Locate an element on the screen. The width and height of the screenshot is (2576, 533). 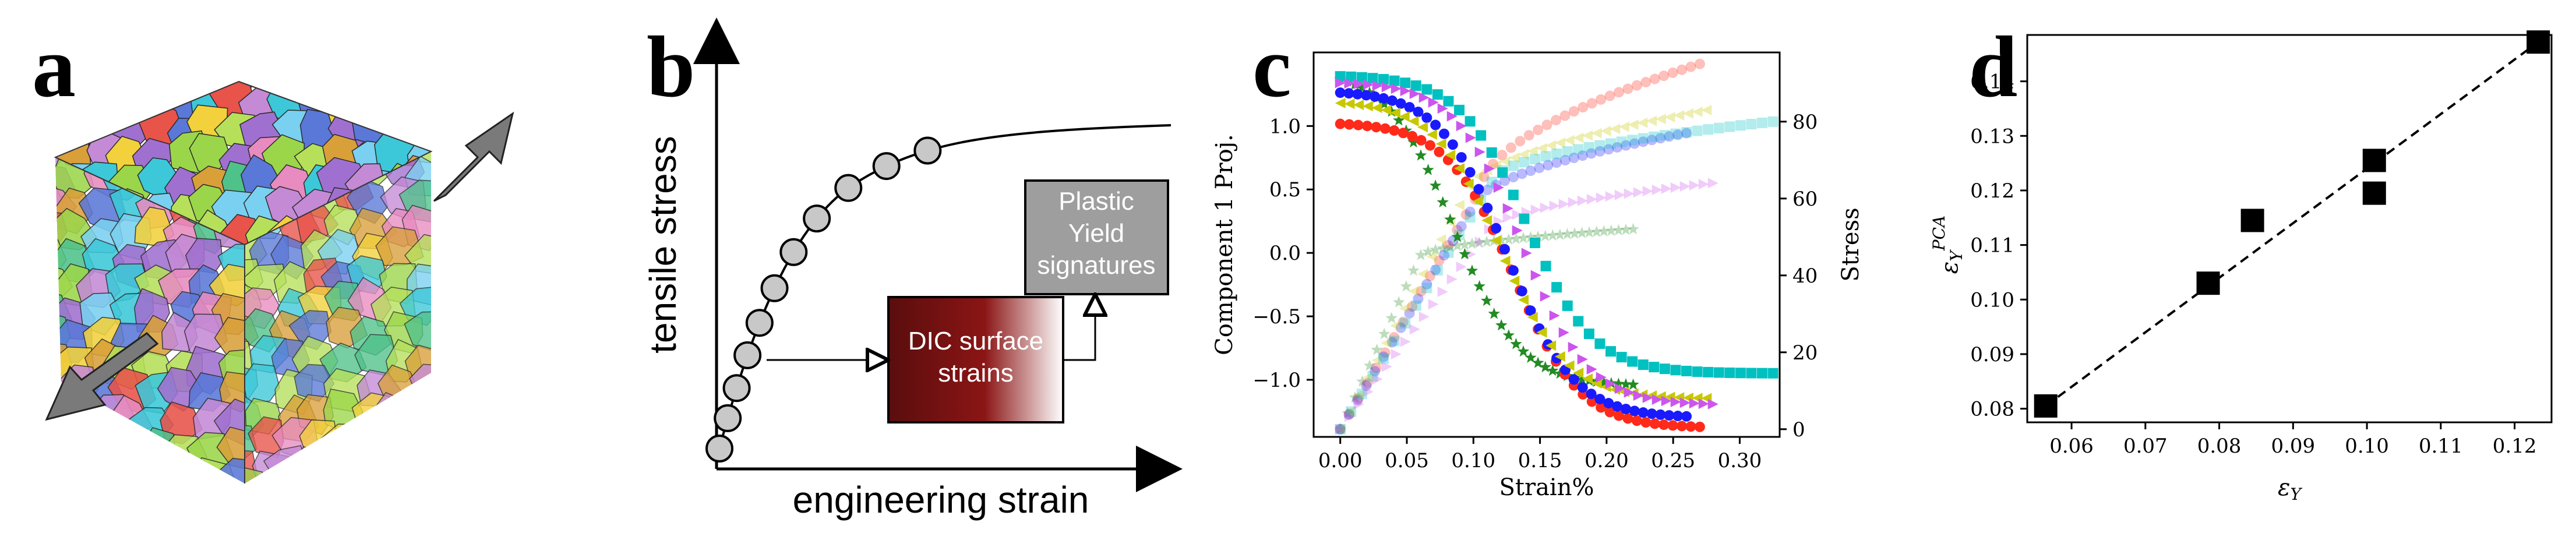
c-xtick-label: 0.25 is located at coordinates (1673, 460).